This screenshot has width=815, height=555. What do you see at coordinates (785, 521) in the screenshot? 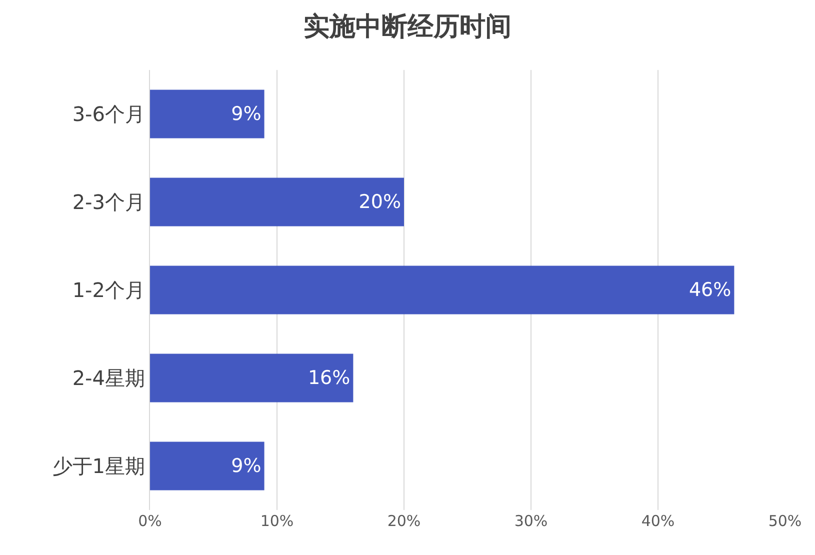
I see `x-tick-label: 50%` at bounding box center [785, 521].